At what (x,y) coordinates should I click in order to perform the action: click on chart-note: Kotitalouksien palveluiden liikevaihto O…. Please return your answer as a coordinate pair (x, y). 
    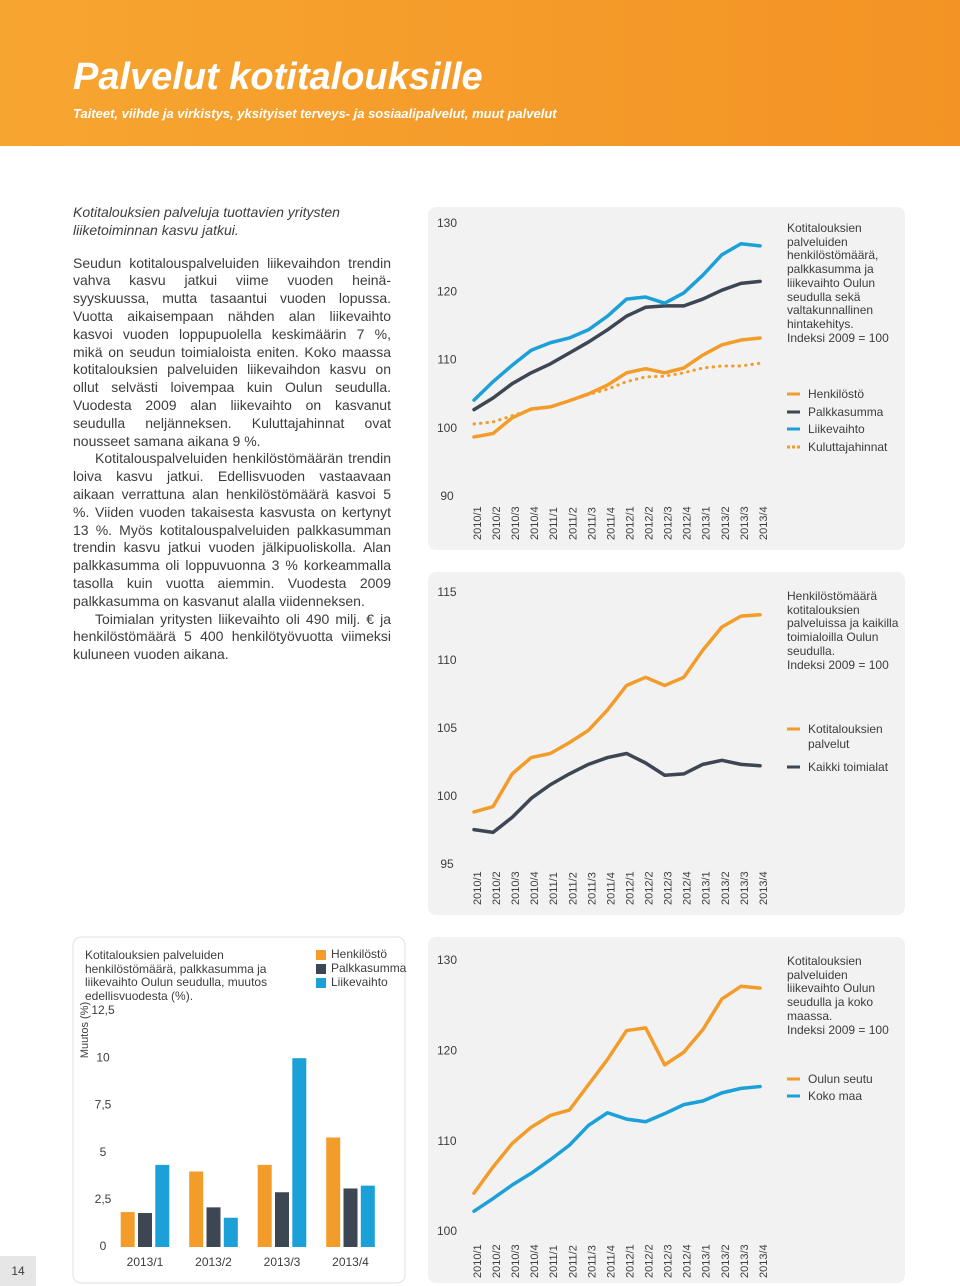
    Looking at the image, I should click on (831, 988).